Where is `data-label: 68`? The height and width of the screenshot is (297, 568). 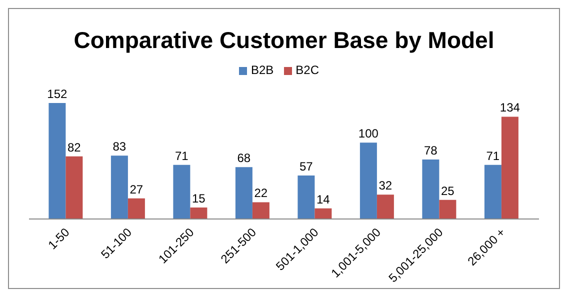
data-label: 68 is located at coordinates (244, 158).